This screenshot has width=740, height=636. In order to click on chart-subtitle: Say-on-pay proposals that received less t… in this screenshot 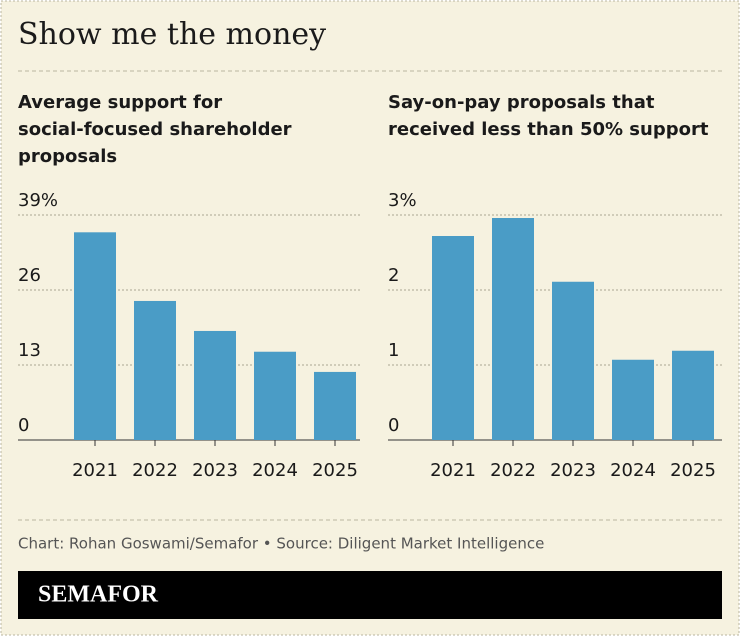, I will do `click(548, 116)`.